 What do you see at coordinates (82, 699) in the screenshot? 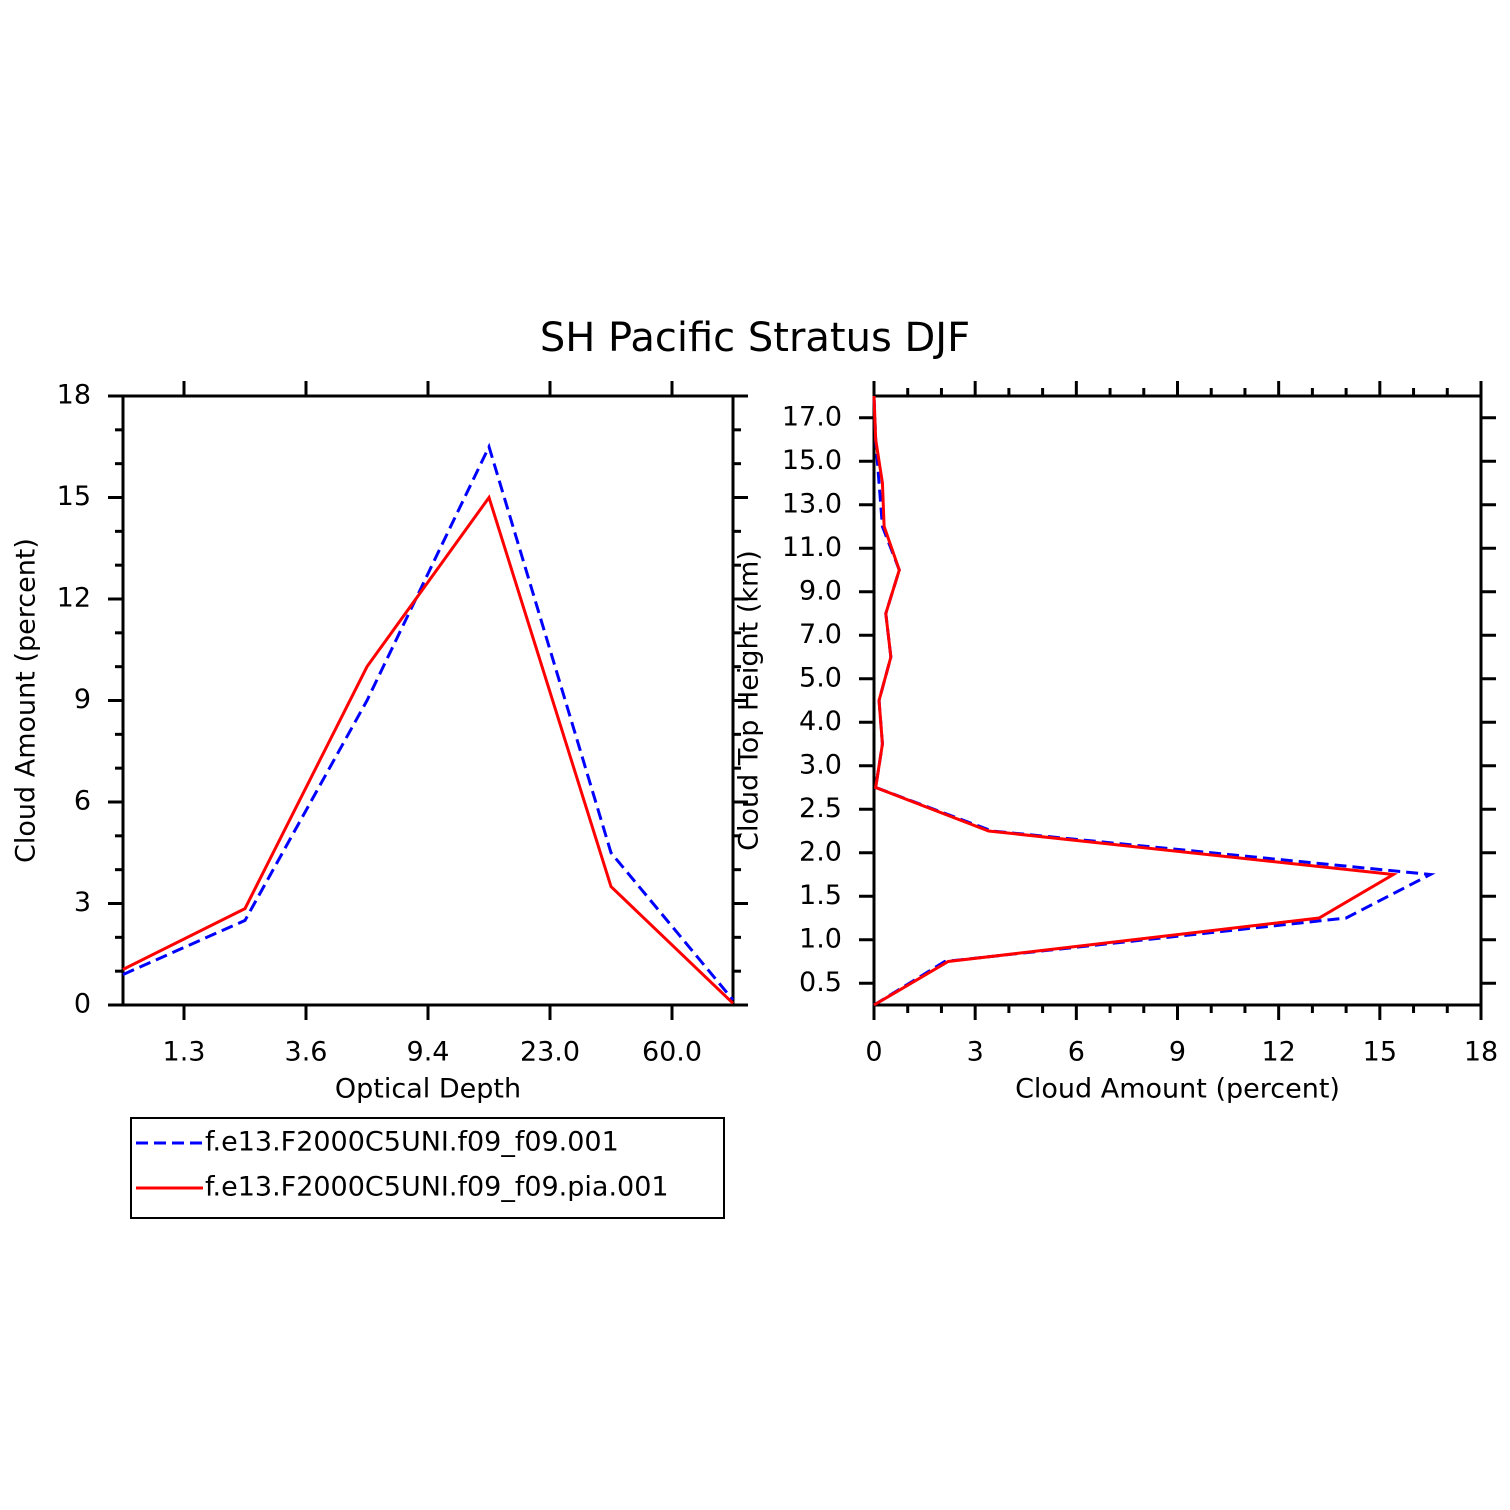
I see `y-tick-label: 9` at bounding box center [82, 699].